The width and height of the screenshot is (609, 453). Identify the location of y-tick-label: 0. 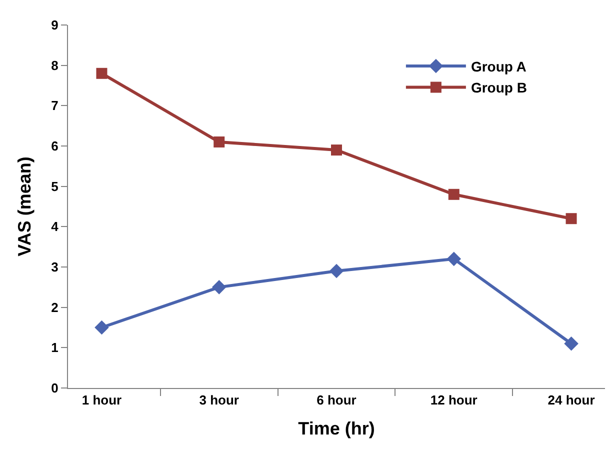
(54, 388).